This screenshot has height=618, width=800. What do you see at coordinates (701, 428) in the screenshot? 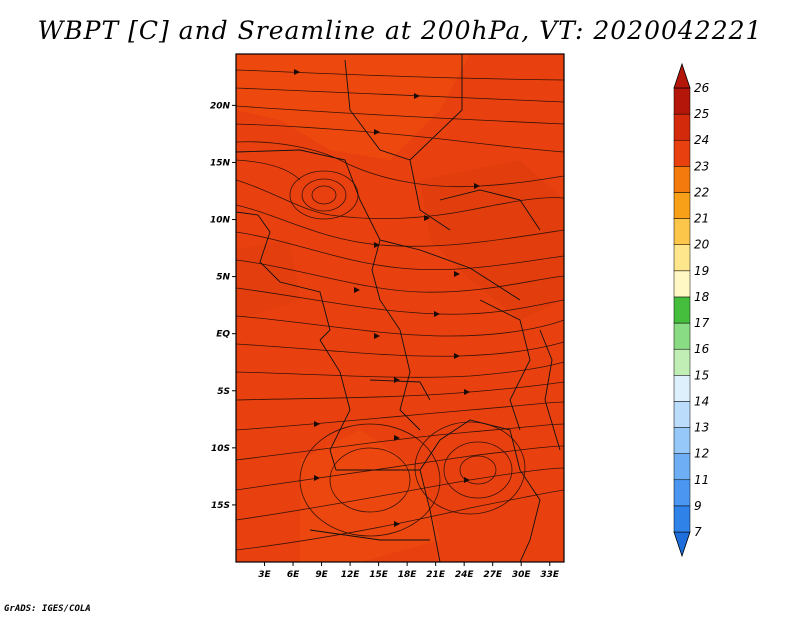
I see `colorbar-label: 13` at bounding box center [701, 428].